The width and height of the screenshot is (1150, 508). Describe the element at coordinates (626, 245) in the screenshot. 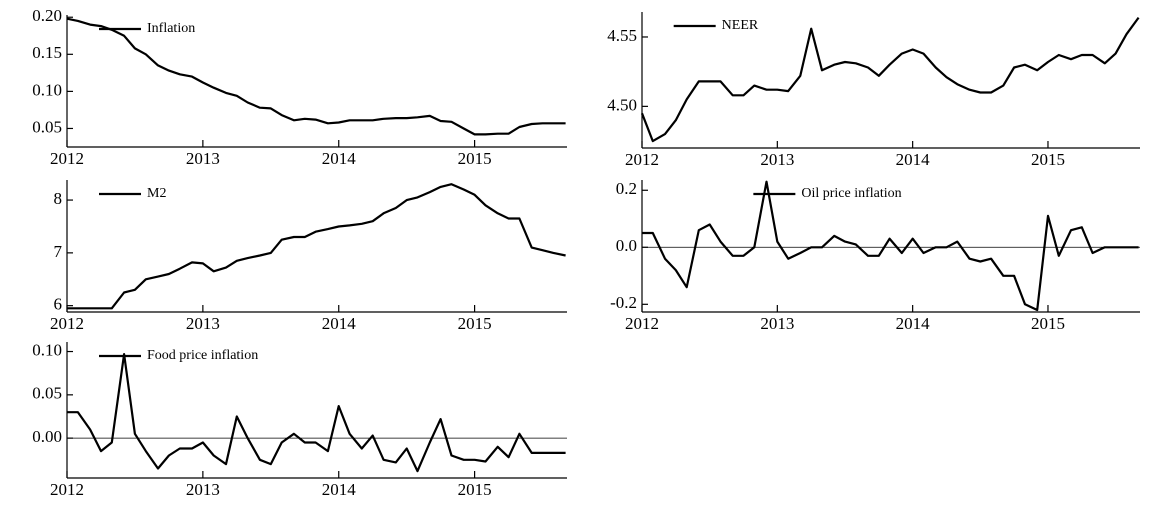

I see `y-tick-label: 0.0` at that location.